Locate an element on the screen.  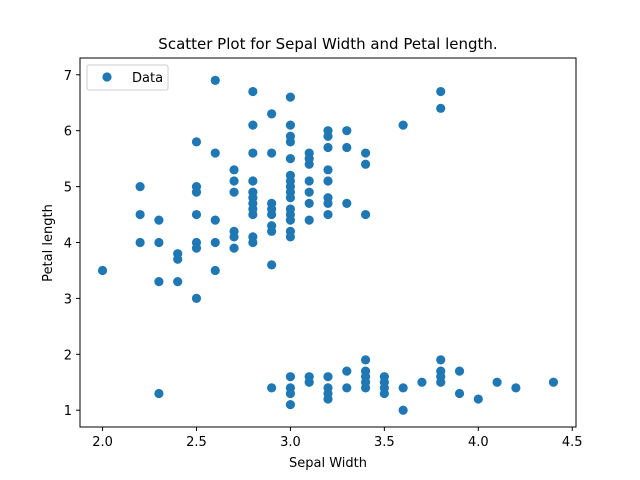
y-tick-label: 6 is located at coordinates (68, 132).